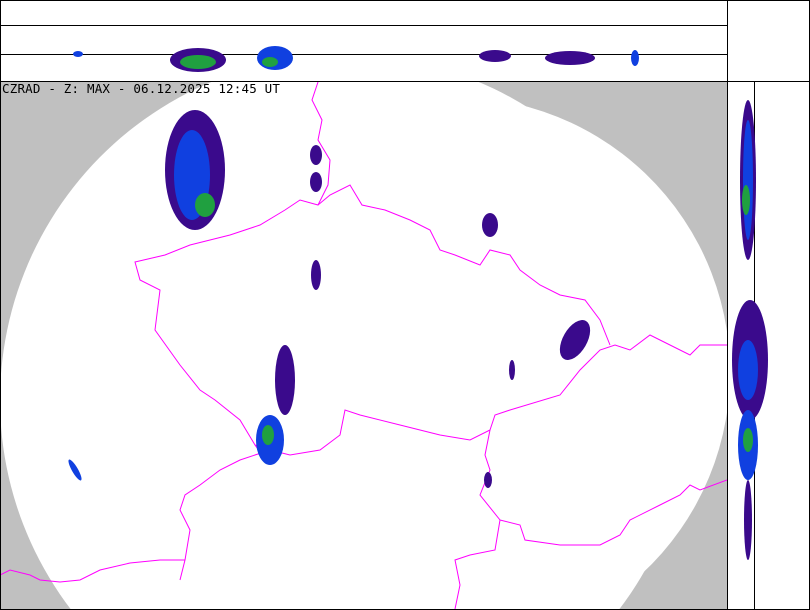 This screenshot has height=610, width=810. What do you see at coordinates (75, 470) in the screenshot?
I see `echo-southwest` at bounding box center [75, 470].